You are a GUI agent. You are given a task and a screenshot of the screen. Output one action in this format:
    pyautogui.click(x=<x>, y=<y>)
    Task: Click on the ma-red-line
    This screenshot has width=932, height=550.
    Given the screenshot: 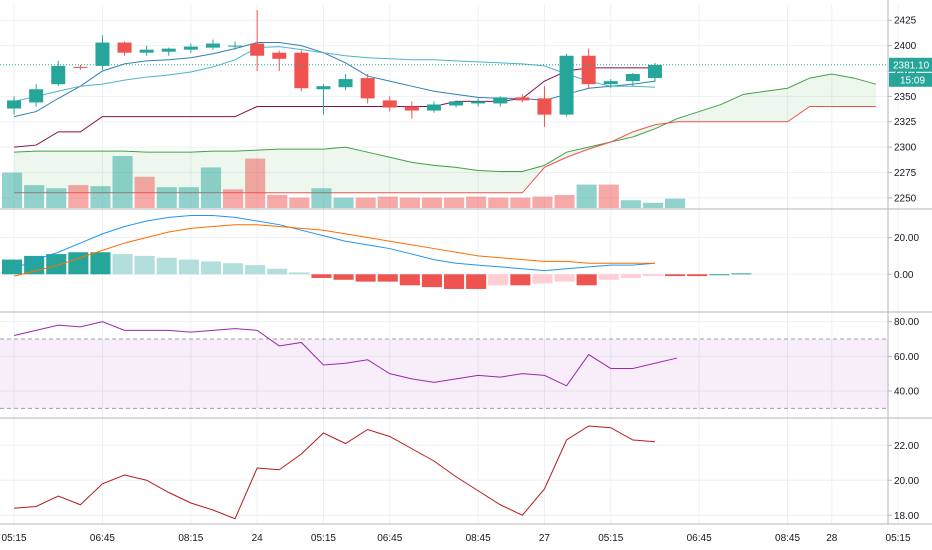 What is the action you would take?
    pyautogui.click(x=334, y=107)
    